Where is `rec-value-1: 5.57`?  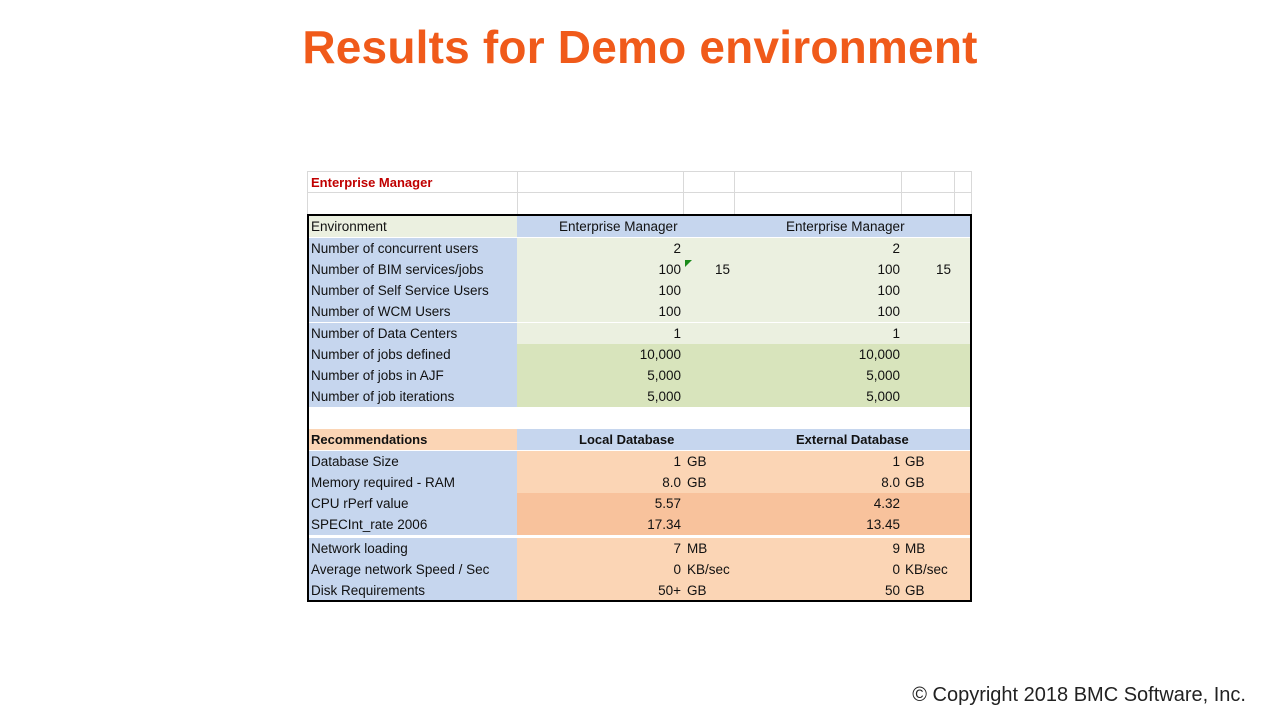
rec-value-1: 5.57 is located at coordinates (667, 503).